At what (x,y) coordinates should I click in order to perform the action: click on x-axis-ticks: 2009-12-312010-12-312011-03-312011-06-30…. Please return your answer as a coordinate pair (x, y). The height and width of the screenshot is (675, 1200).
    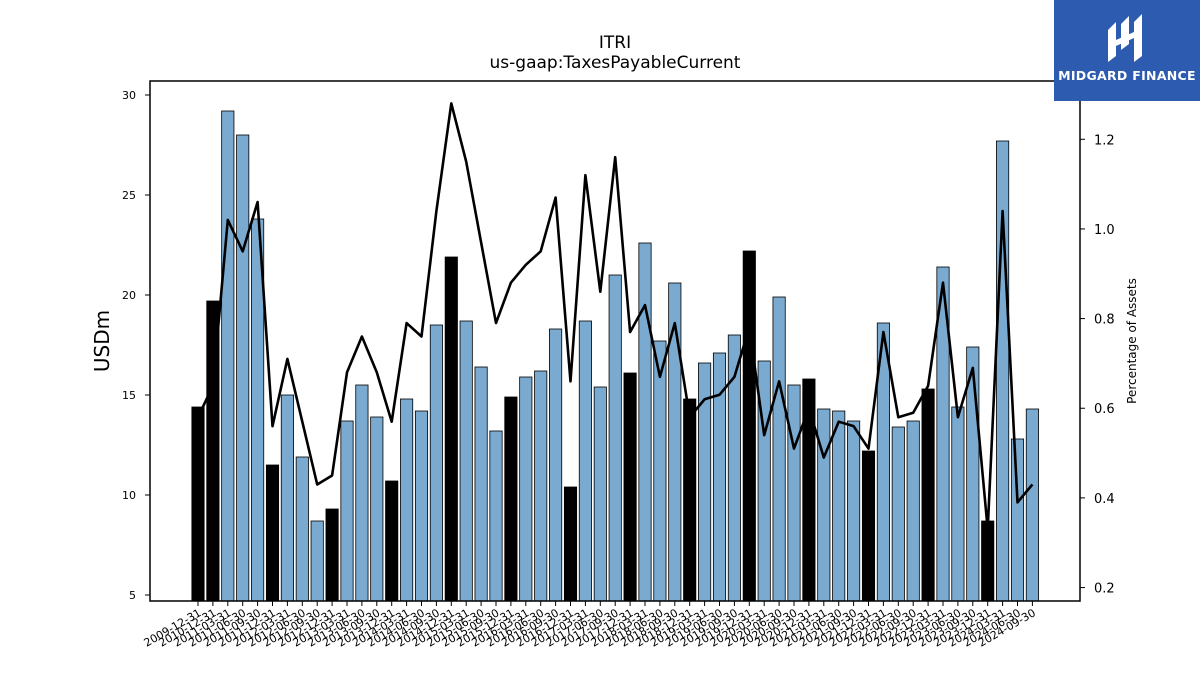
    Looking at the image, I should click on (590, 625).